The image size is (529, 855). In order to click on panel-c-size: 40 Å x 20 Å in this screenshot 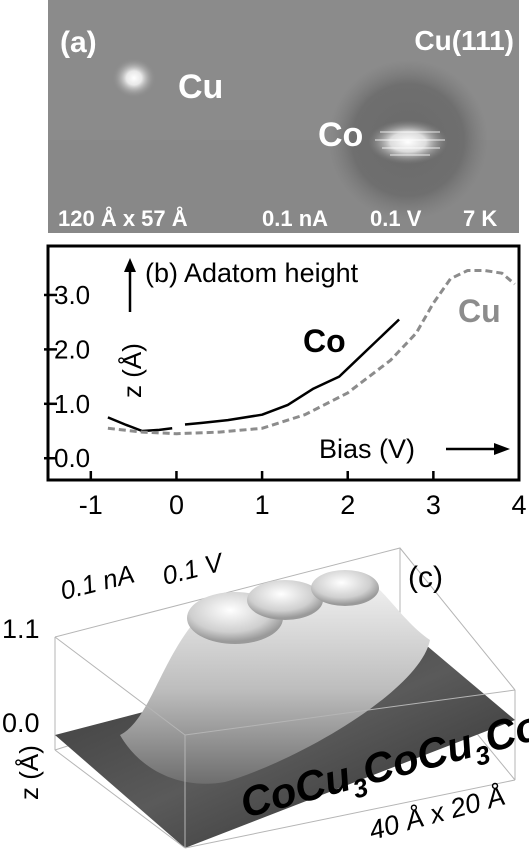, I will do `click(437, 813)`.